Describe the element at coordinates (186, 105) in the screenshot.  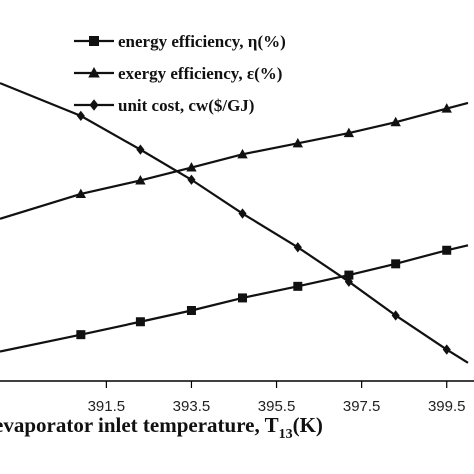
I see `legend-label-3: unit cost, cw($/GJ)` at that location.